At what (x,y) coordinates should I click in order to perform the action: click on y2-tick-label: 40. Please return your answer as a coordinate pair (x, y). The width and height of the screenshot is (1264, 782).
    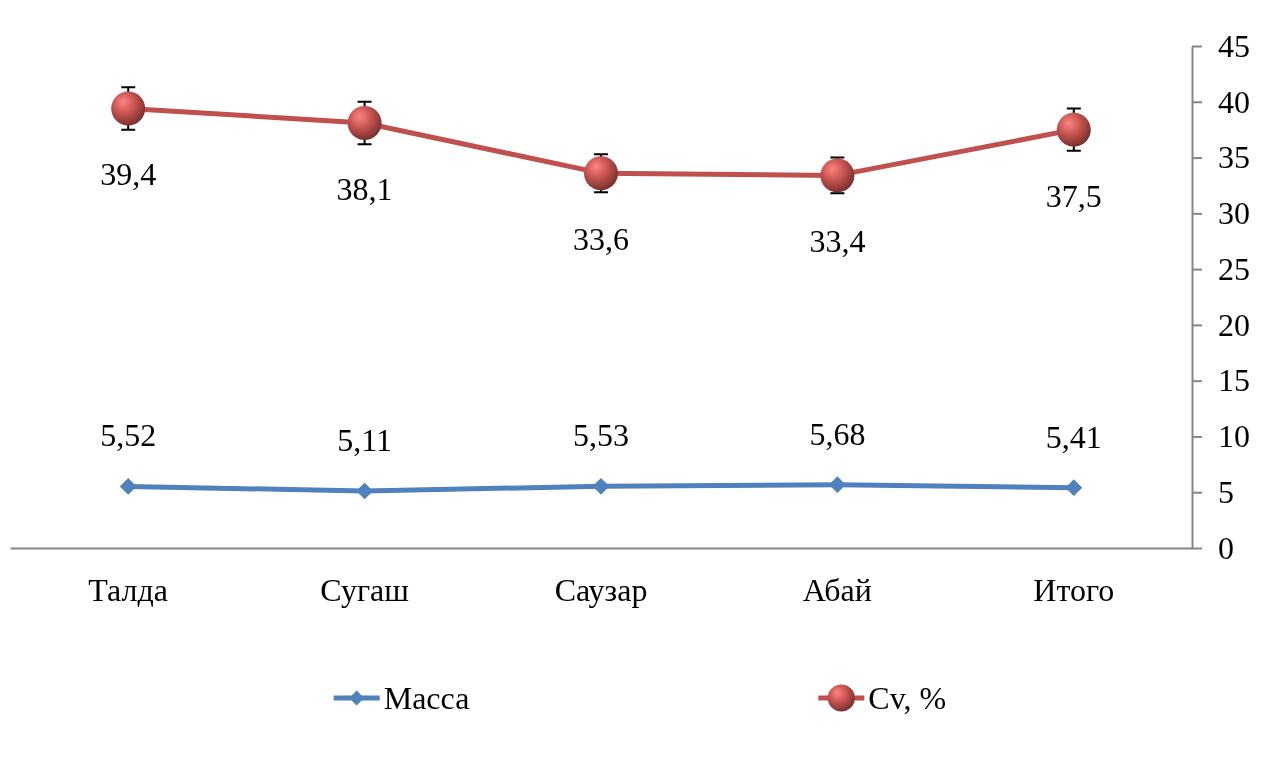
    Looking at the image, I should click on (1234, 101).